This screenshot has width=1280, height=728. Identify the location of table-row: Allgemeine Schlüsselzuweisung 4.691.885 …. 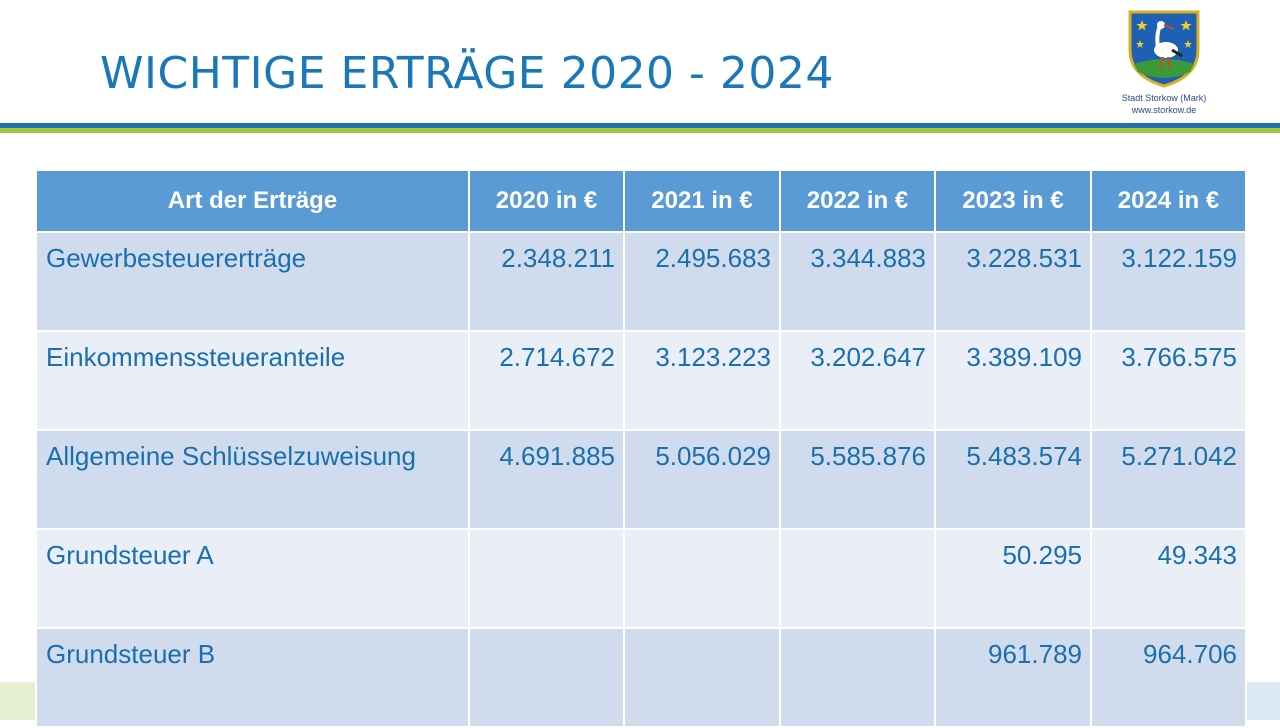
(641, 479).